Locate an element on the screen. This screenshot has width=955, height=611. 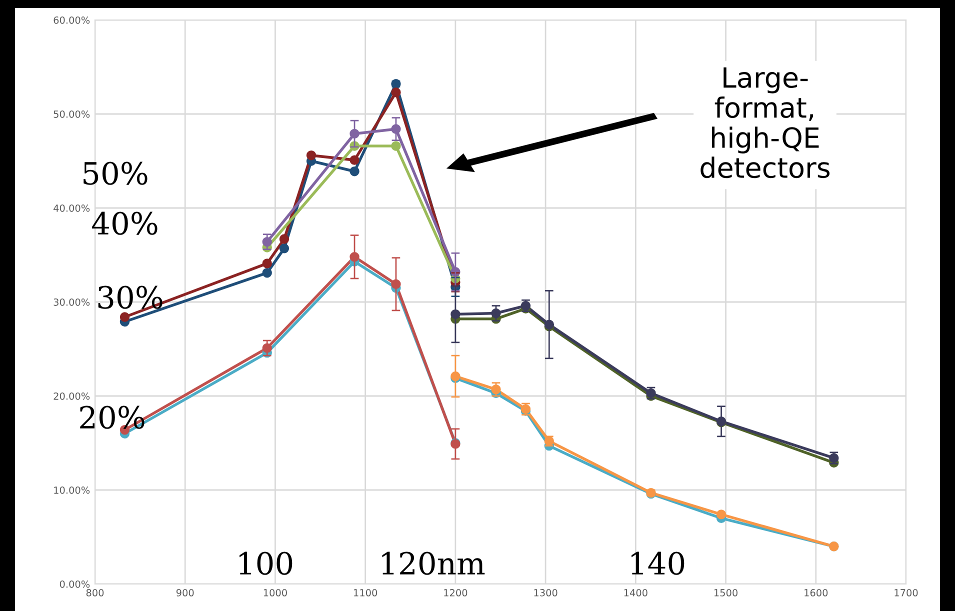
annotation: 20% is located at coordinates (112, 417).